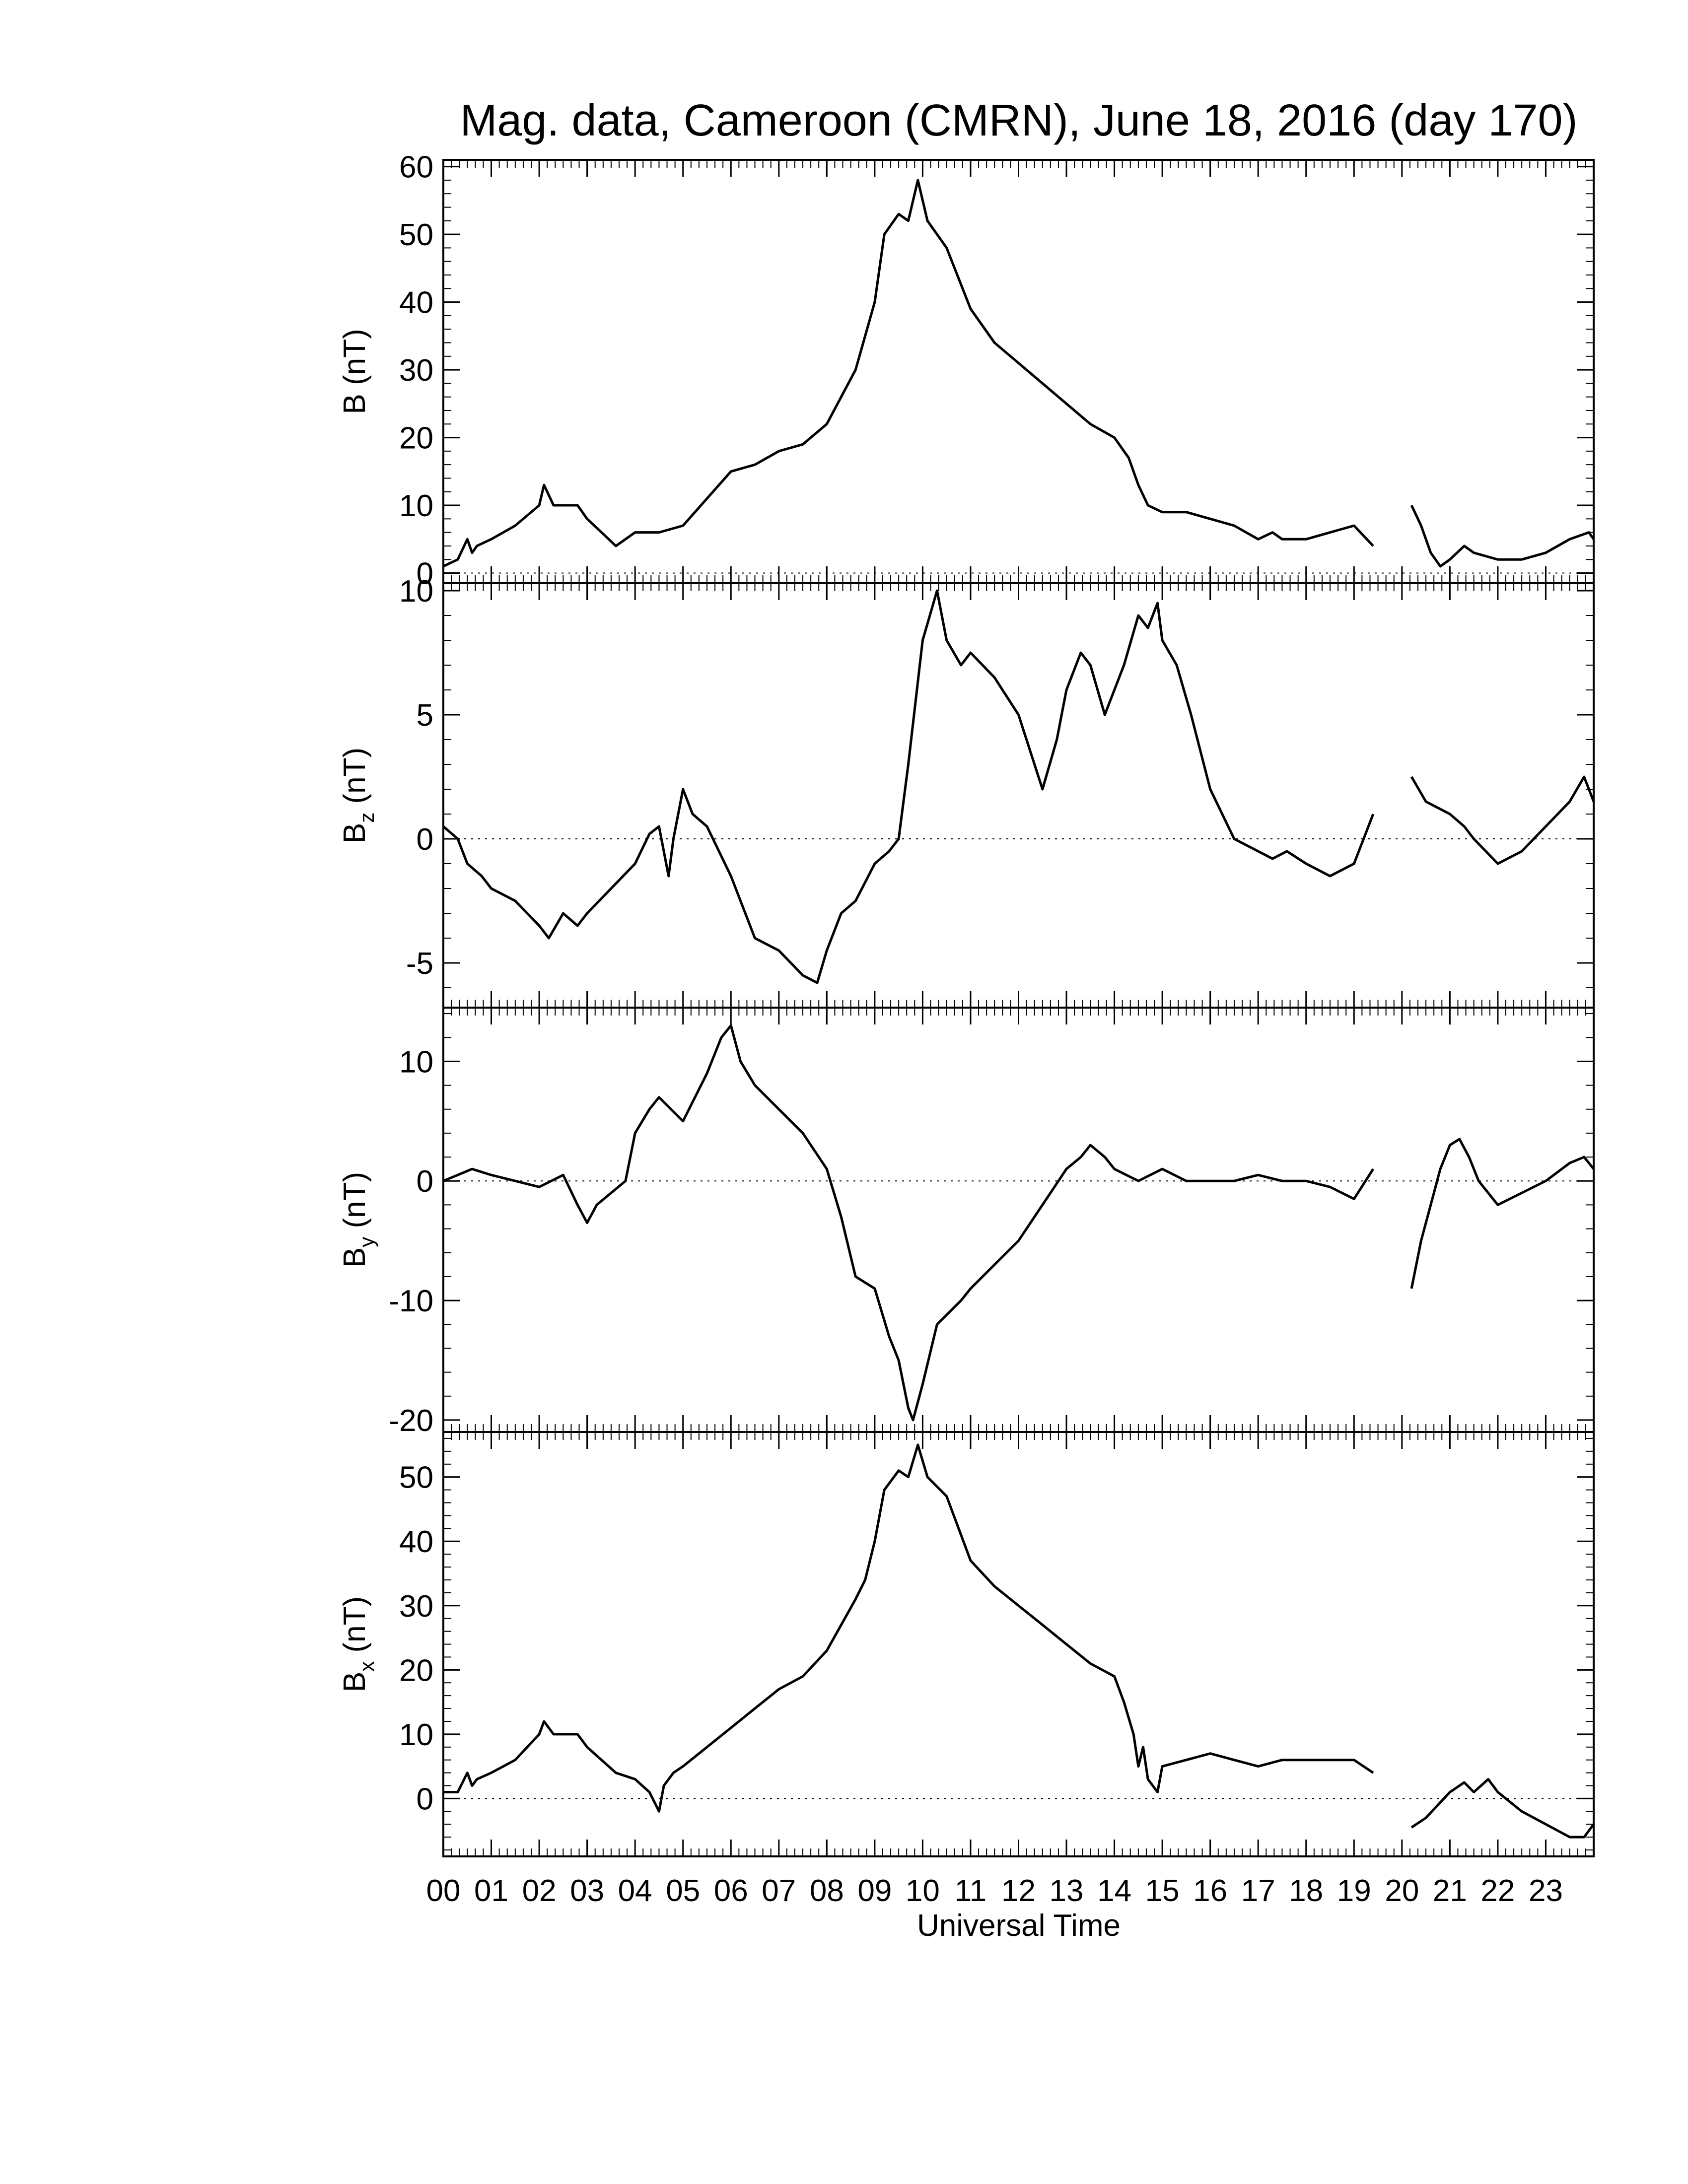 The height and width of the screenshot is (2184, 1688). What do you see at coordinates (366, 1666) in the screenshot?
I see `y-axis-label-subscript: x` at bounding box center [366, 1666].